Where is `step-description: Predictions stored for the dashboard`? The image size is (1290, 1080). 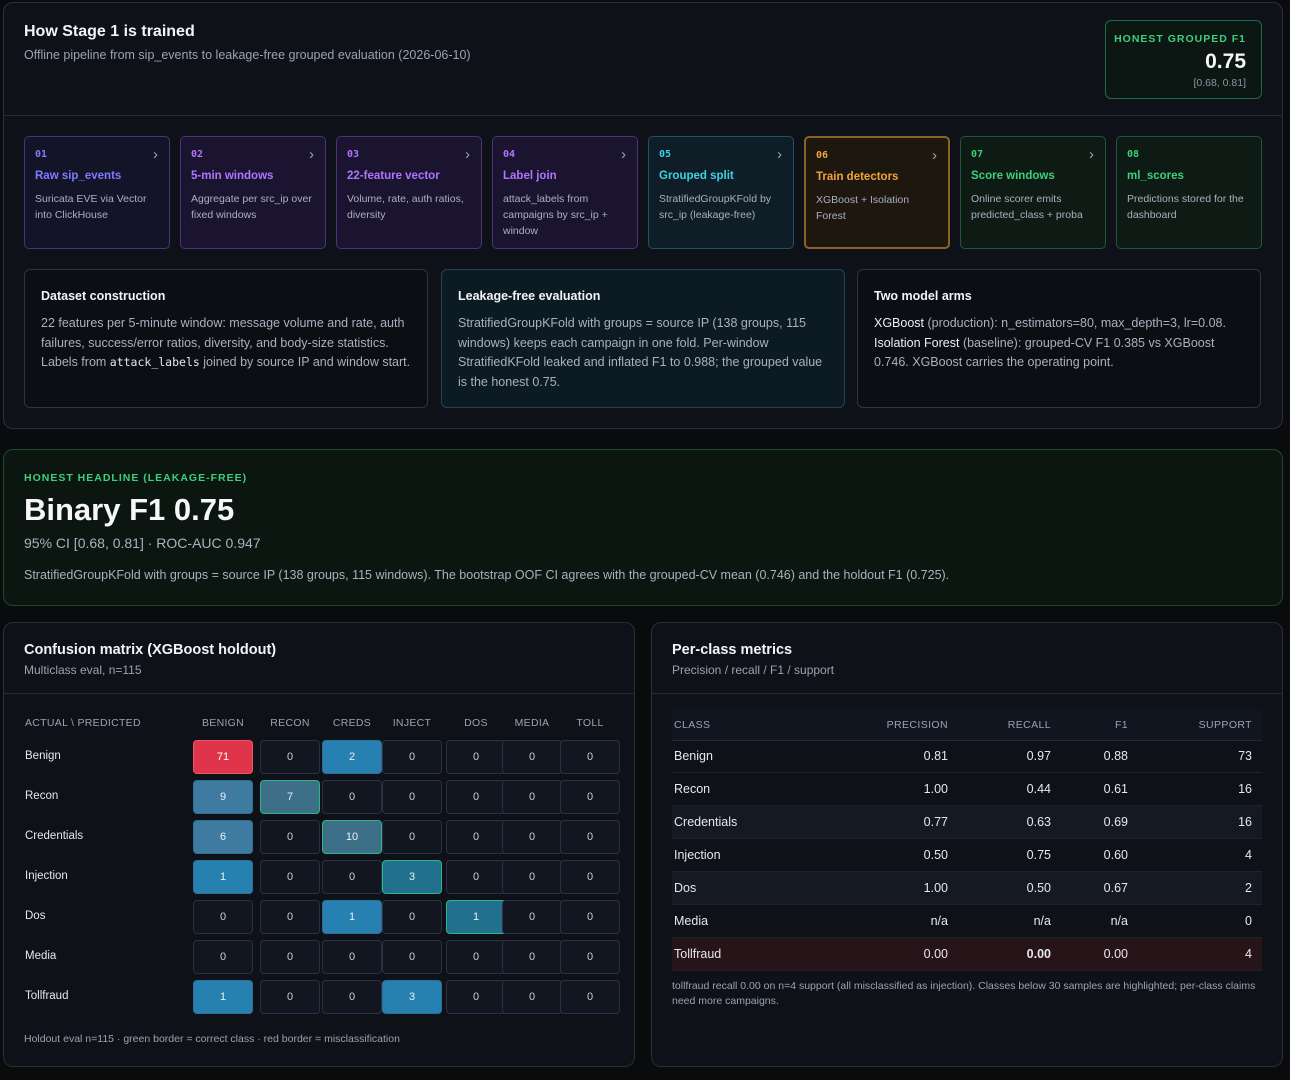 step-description: Predictions stored for the dashboard is located at coordinates (1185, 207).